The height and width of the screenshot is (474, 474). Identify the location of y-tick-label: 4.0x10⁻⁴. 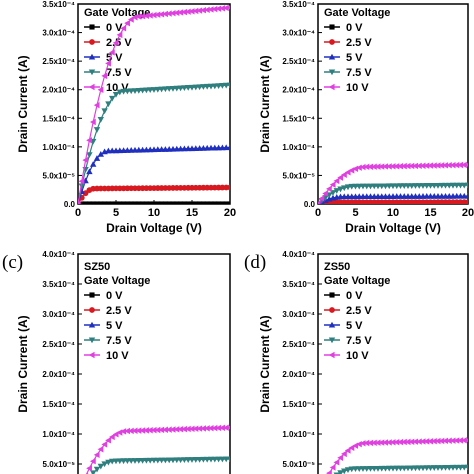
(298, 254).